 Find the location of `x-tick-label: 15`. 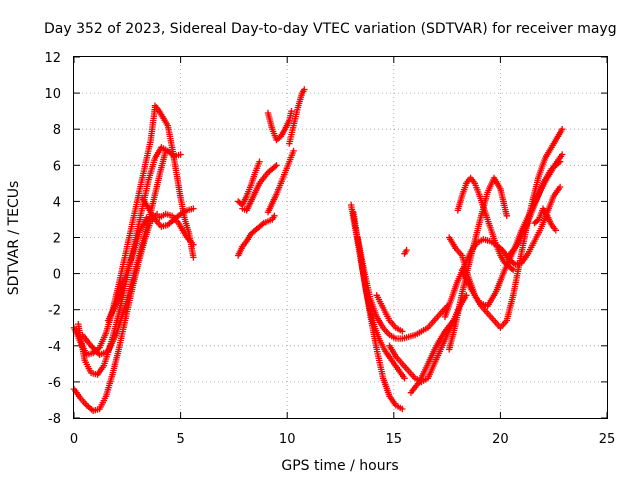

x-tick-label: 15 is located at coordinates (394, 439).